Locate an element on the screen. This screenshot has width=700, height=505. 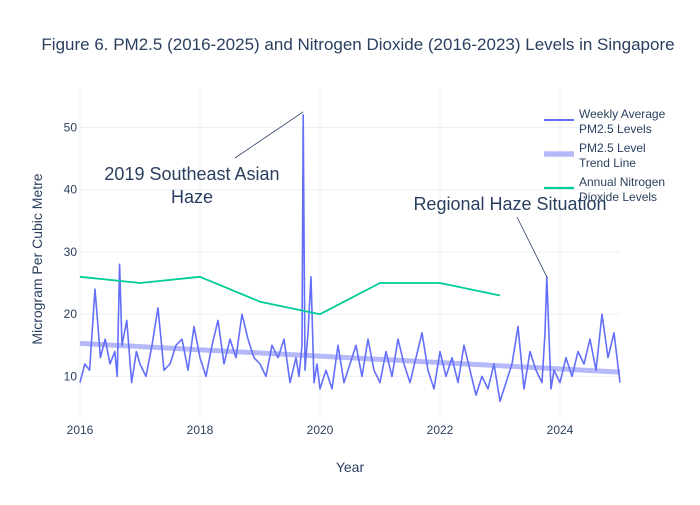
y-axis-ticks: 10 20 30 40 50 is located at coordinates (71, 251).